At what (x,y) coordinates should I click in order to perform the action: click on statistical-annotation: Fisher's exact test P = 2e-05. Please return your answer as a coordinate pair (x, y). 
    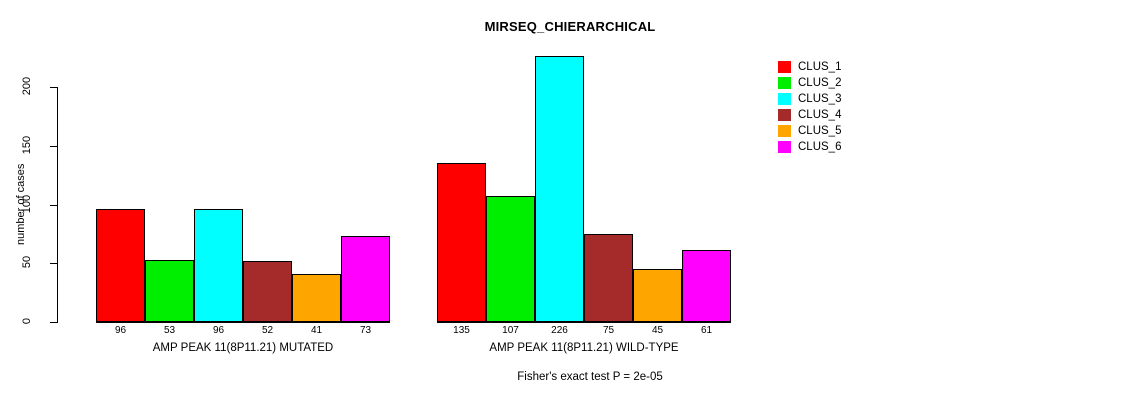
    Looking at the image, I should click on (570, 377).